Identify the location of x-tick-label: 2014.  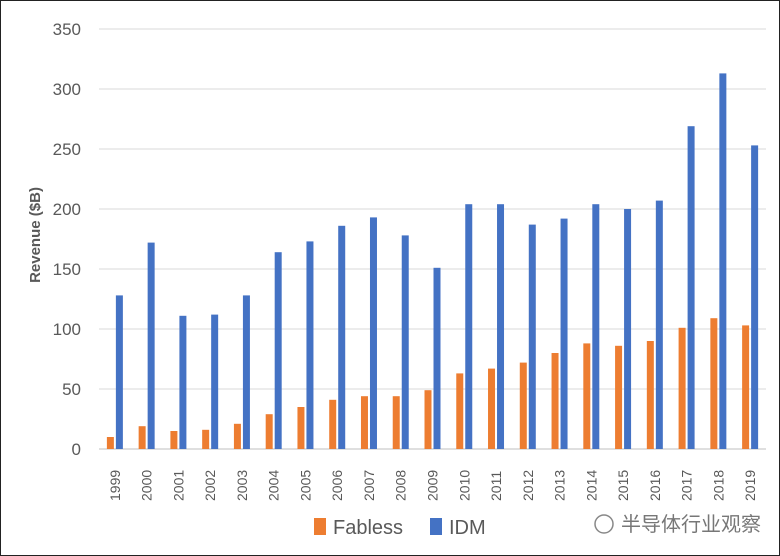
(591, 485).